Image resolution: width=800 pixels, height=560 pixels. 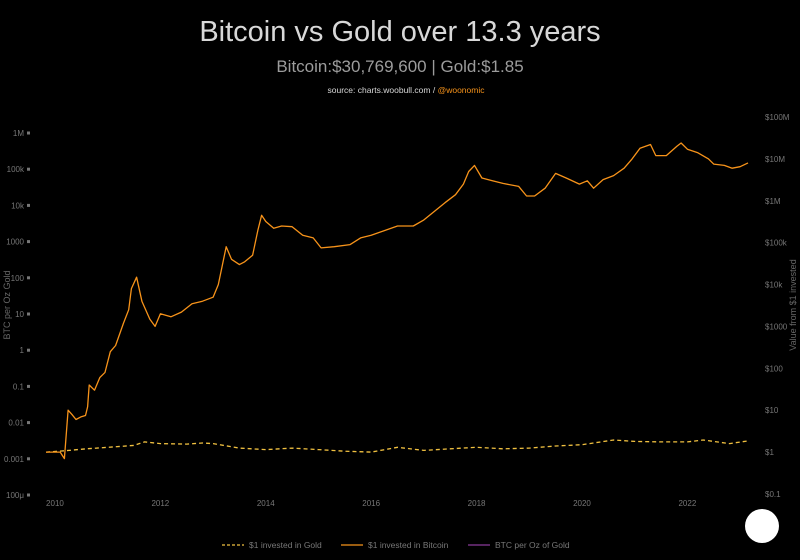 I want to click on chart-source: source: charts.woobull.com / @woonomic, so click(x=407, y=90).